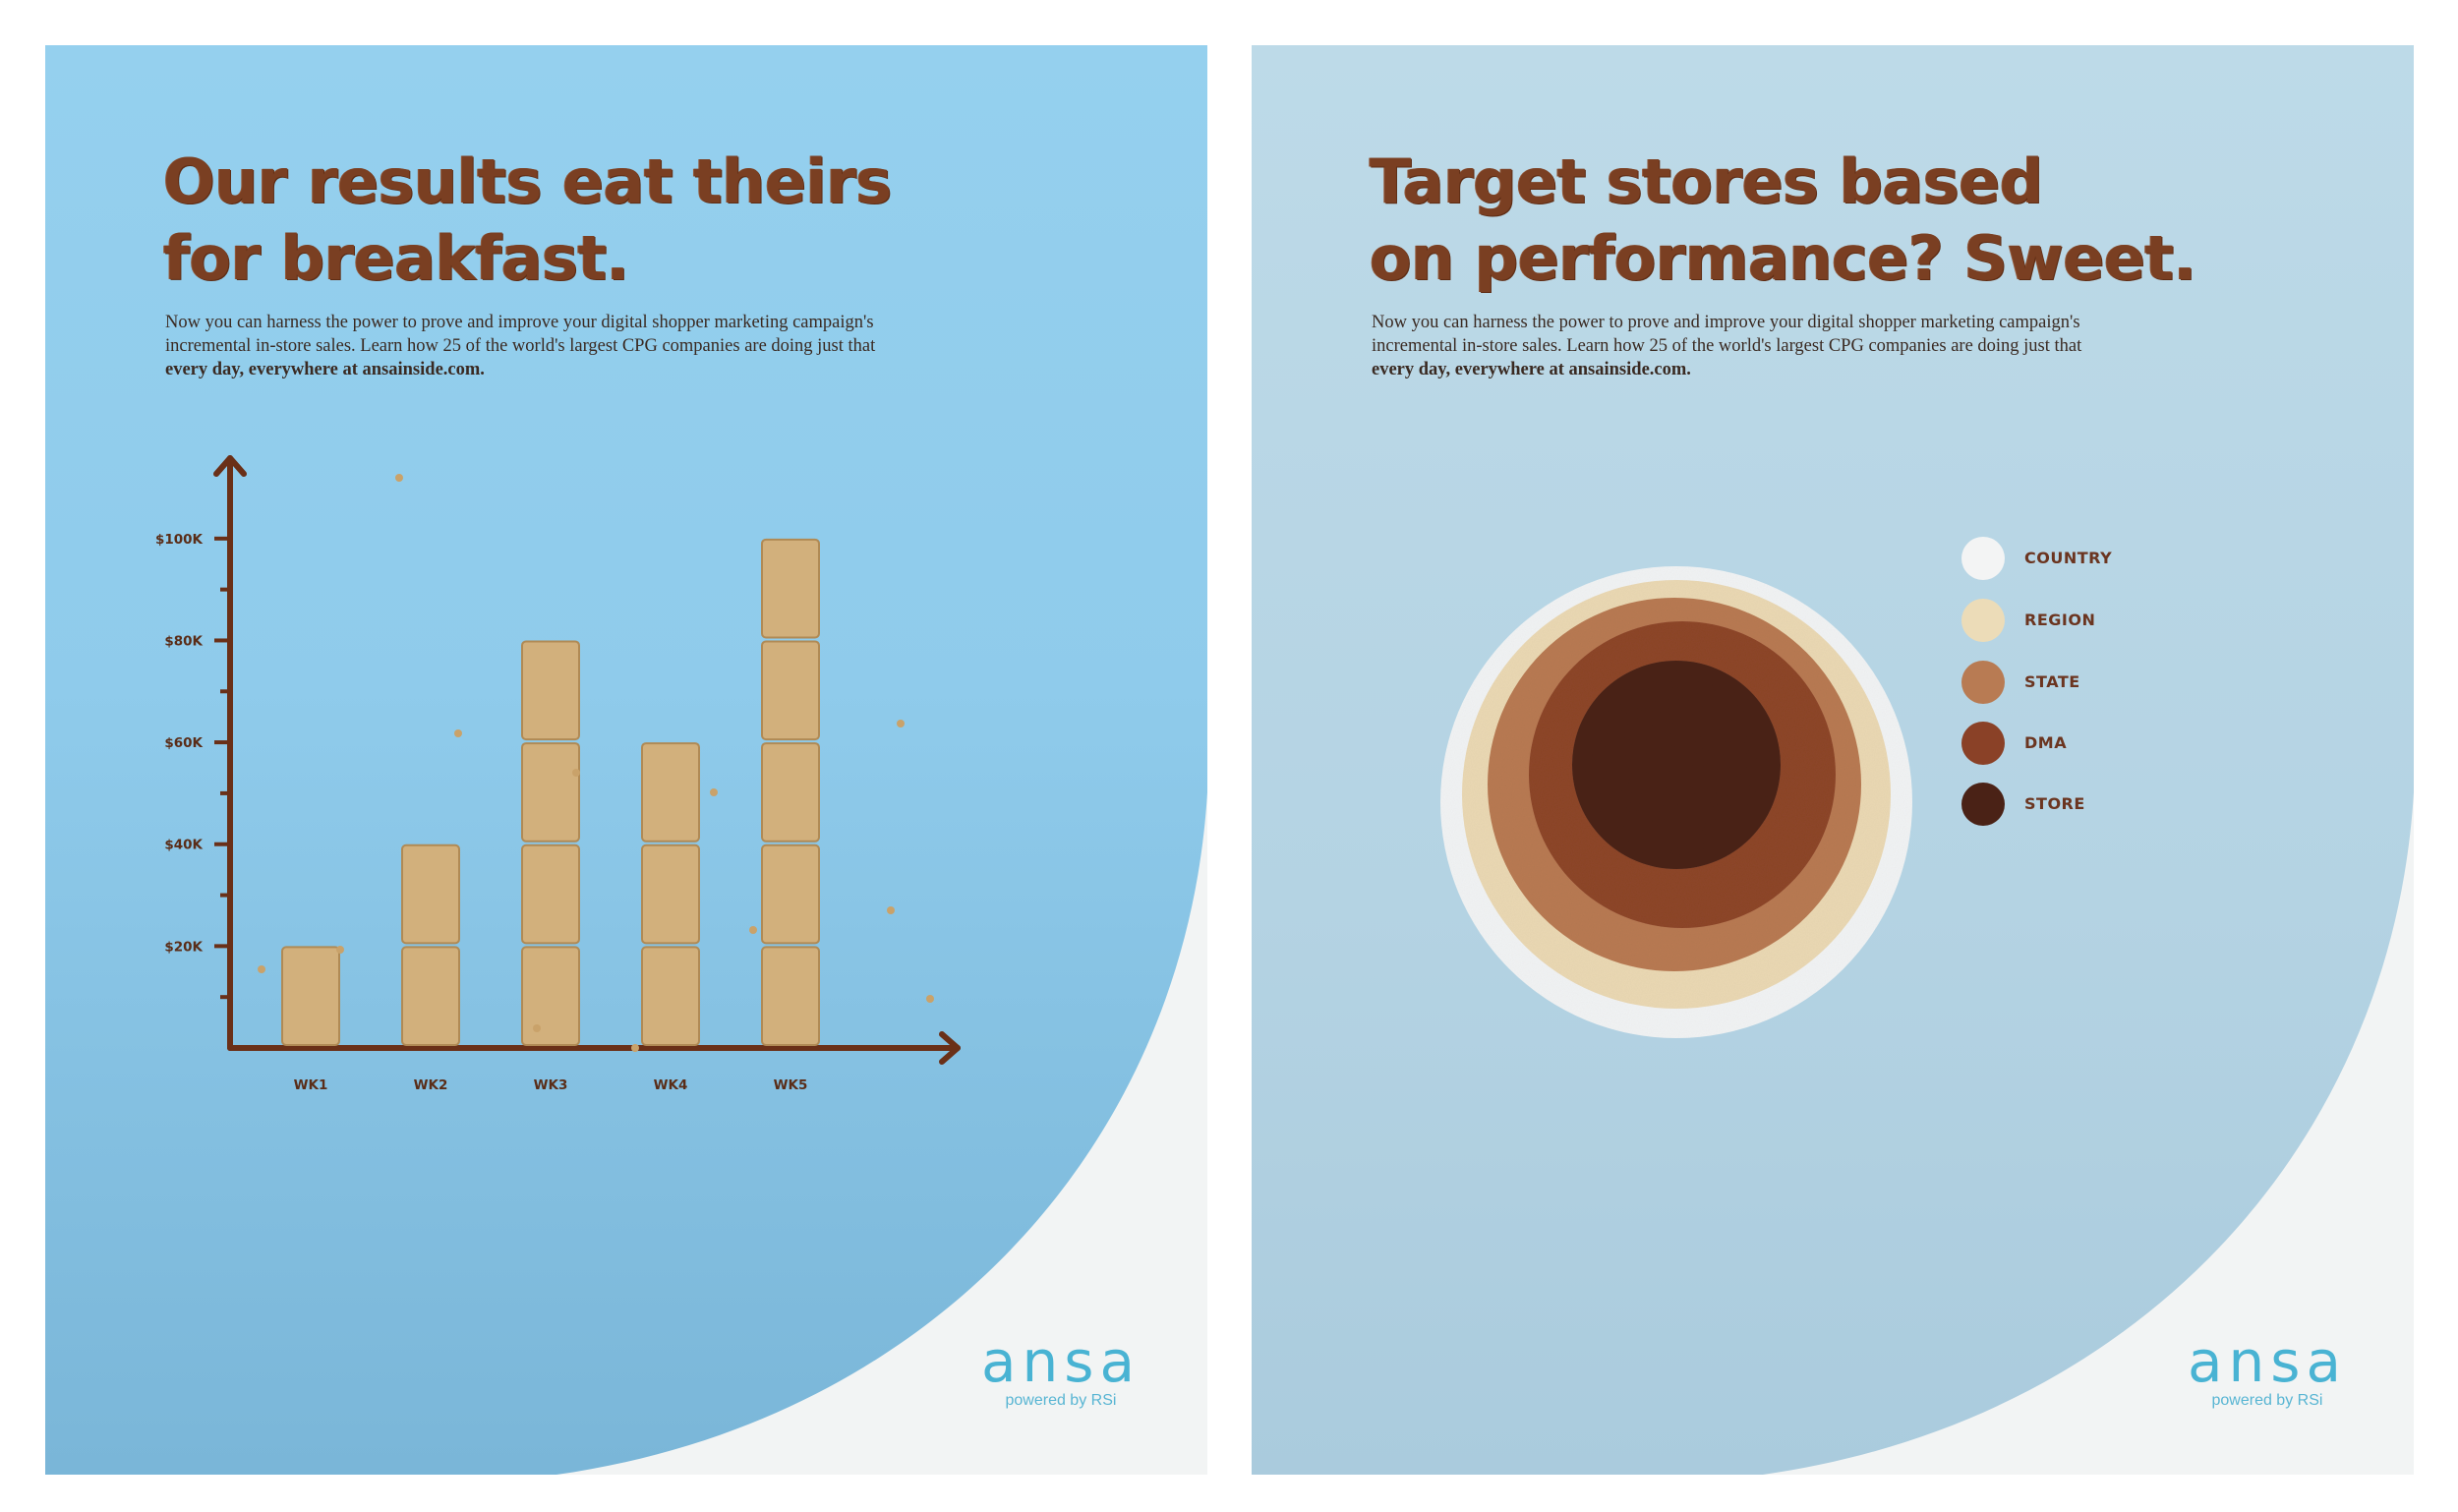 Image resolution: width=2458 pixels, height=1512 pixels. I want to click on y-tick-label: $80K, so click(183, 641).